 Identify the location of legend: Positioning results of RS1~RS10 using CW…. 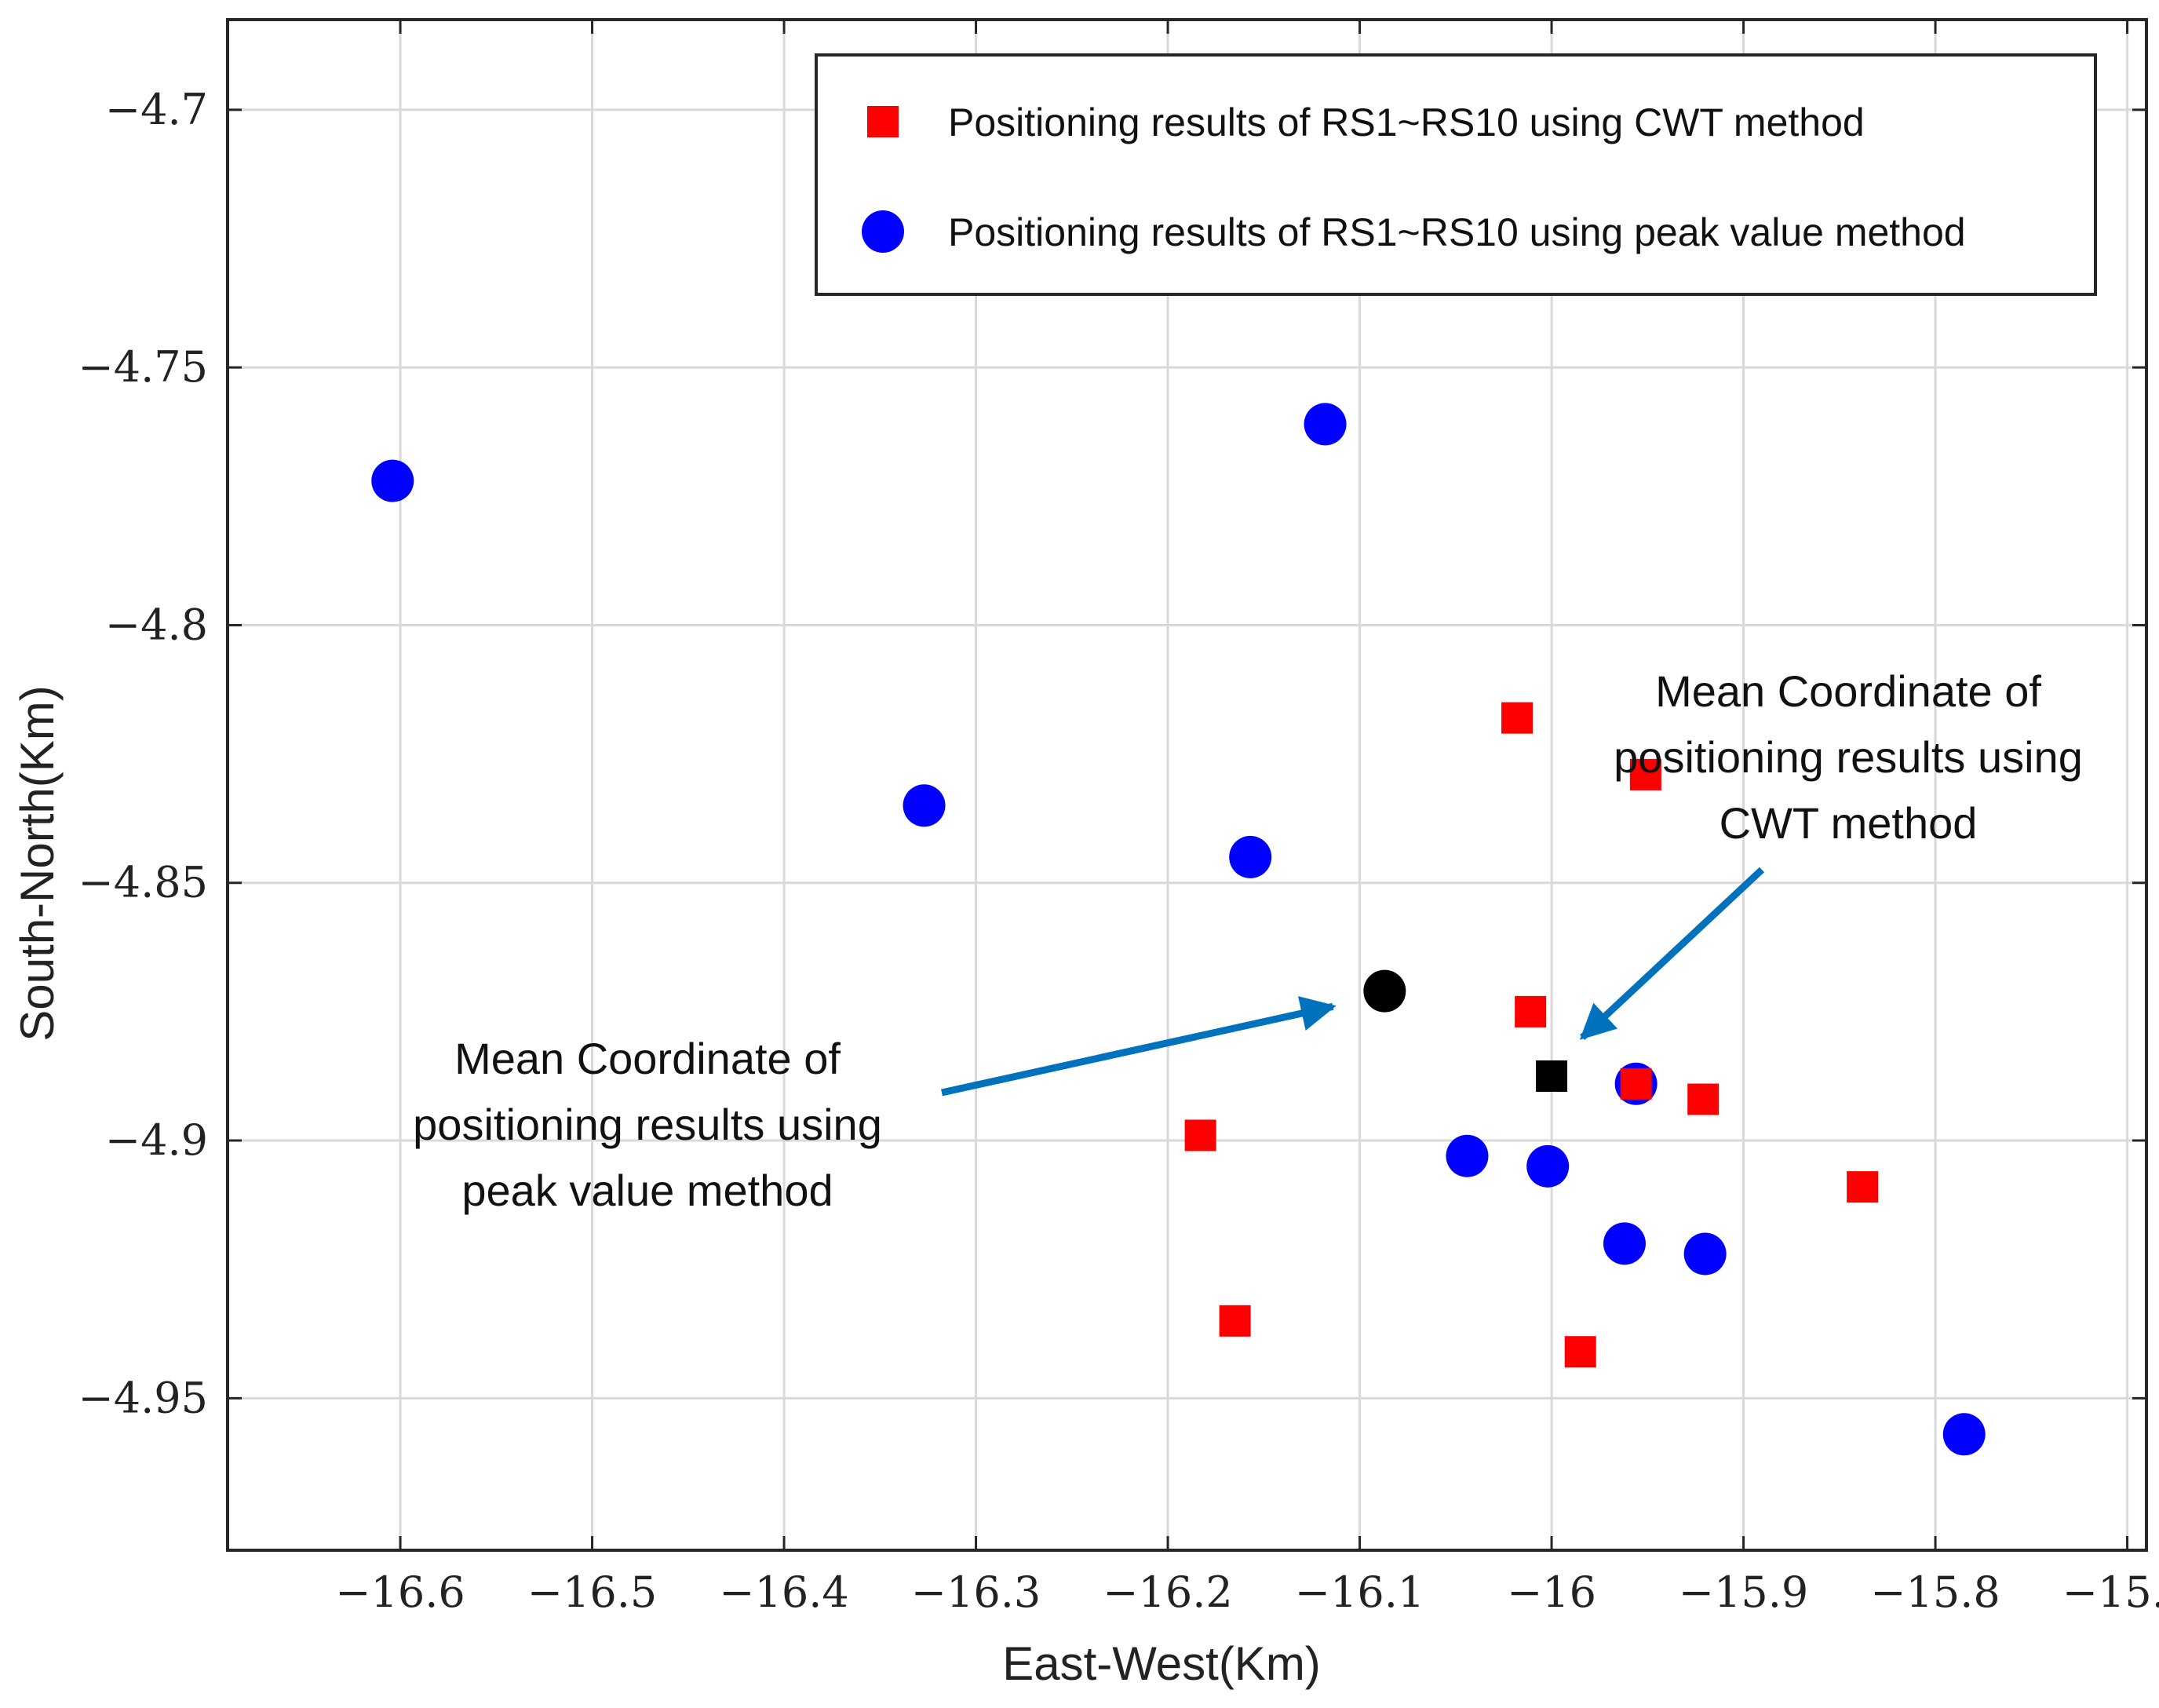
(1456, 174).